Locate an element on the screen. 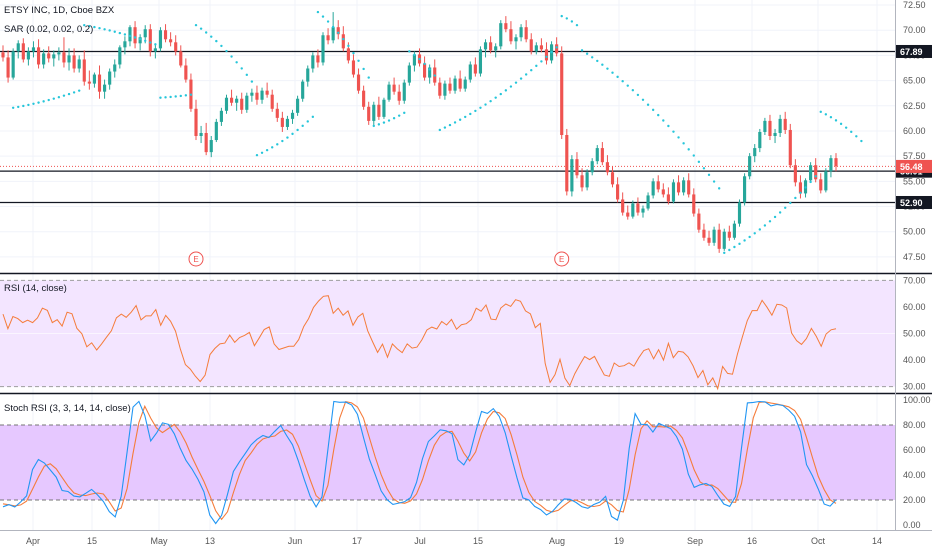 This screenshot has width=932, height=555. x-tick-label: 15 is located at coordinates (478, 541).